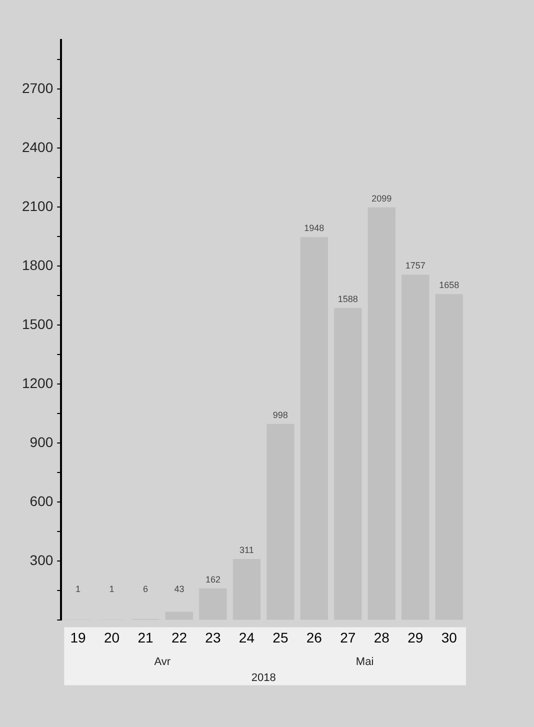  What do you see at coordinates (213, 637) in the screenshot?
I see `x-tick-label: 23` at bounding box center [213, 637].